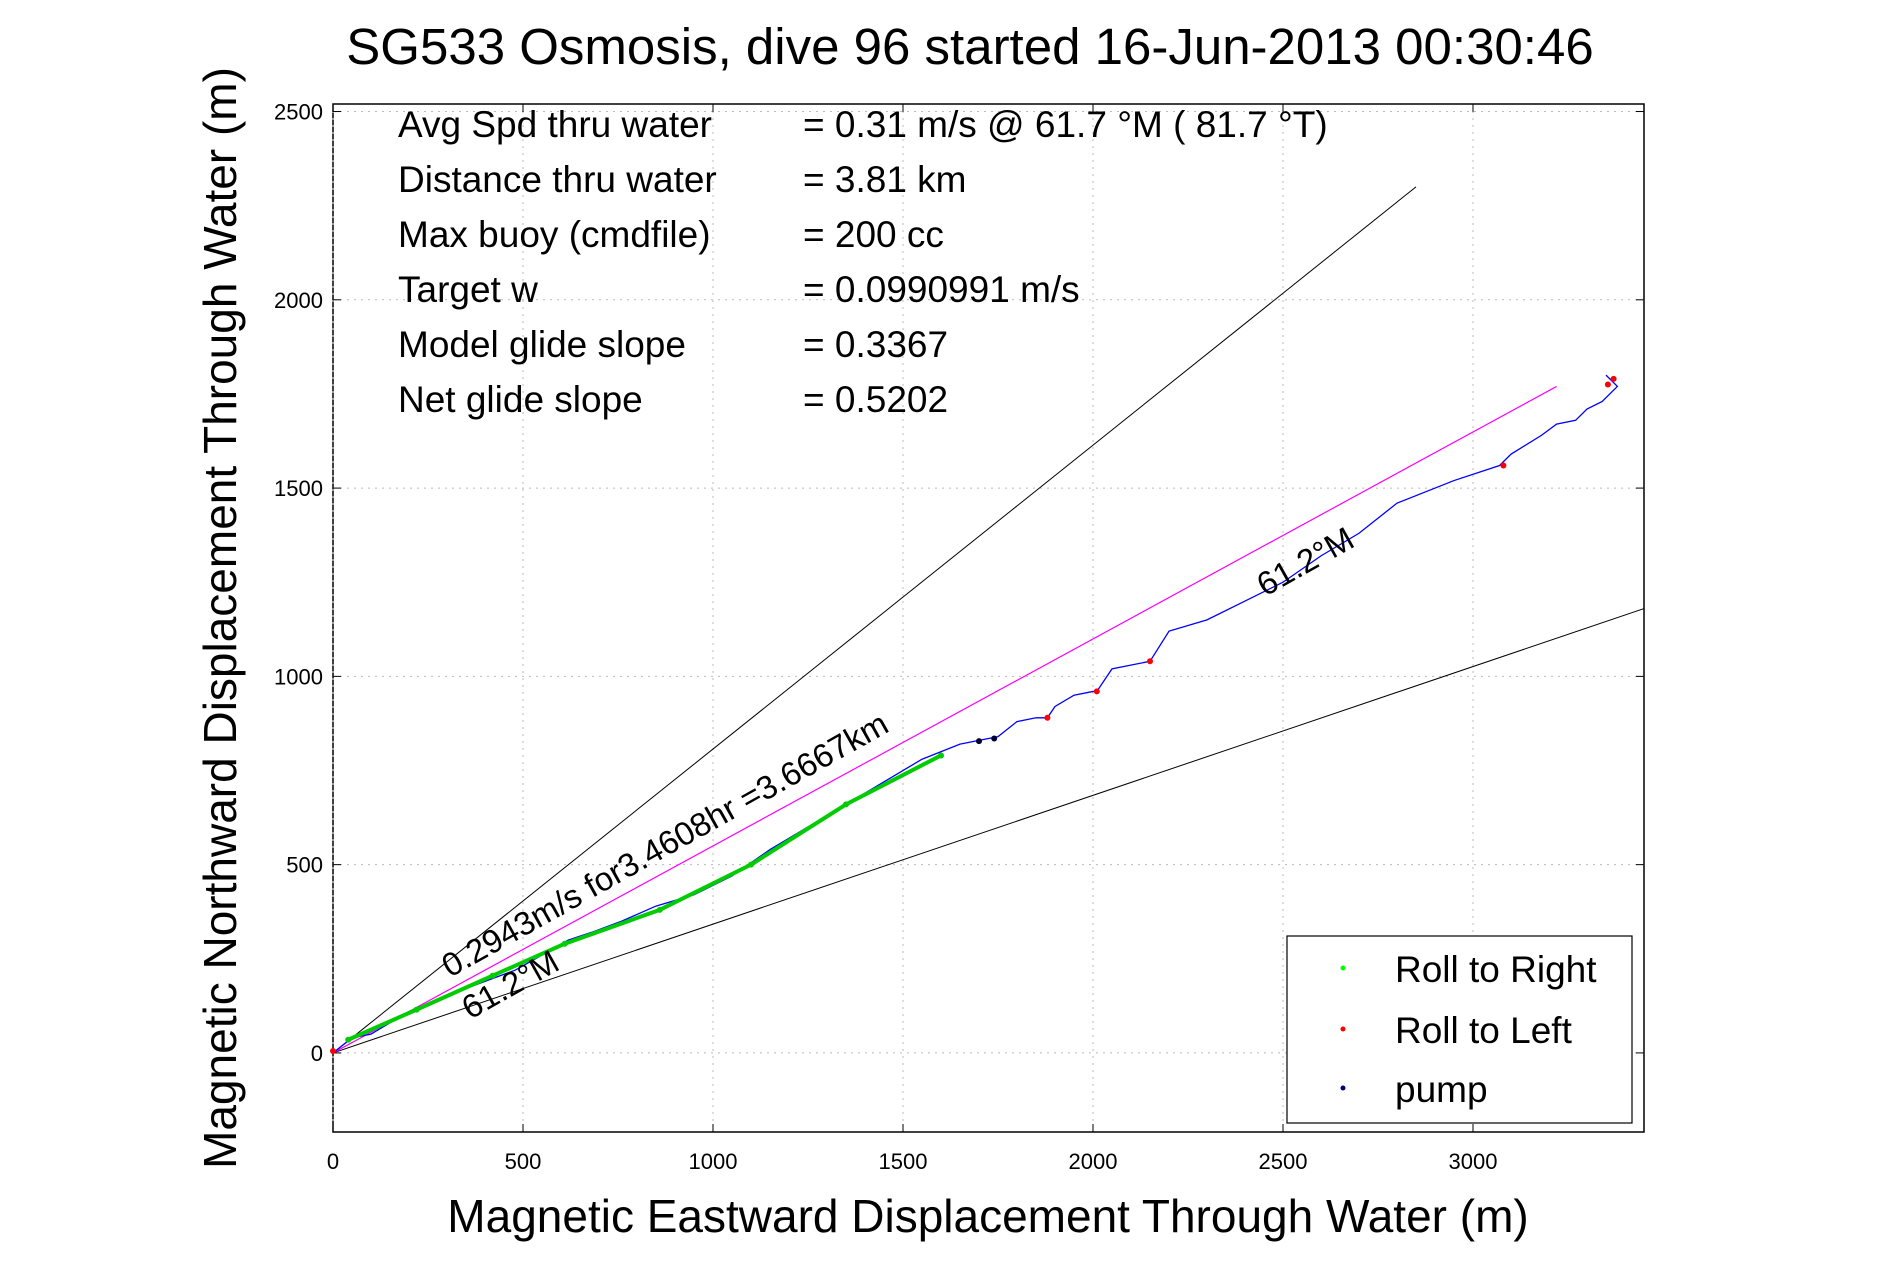 This screenshot has height=1262, width=1891. What do you see at coordinates (333, 1161) in the screenshot?
I see `x-tick-label: 0` at bounding box center [333, 1161].